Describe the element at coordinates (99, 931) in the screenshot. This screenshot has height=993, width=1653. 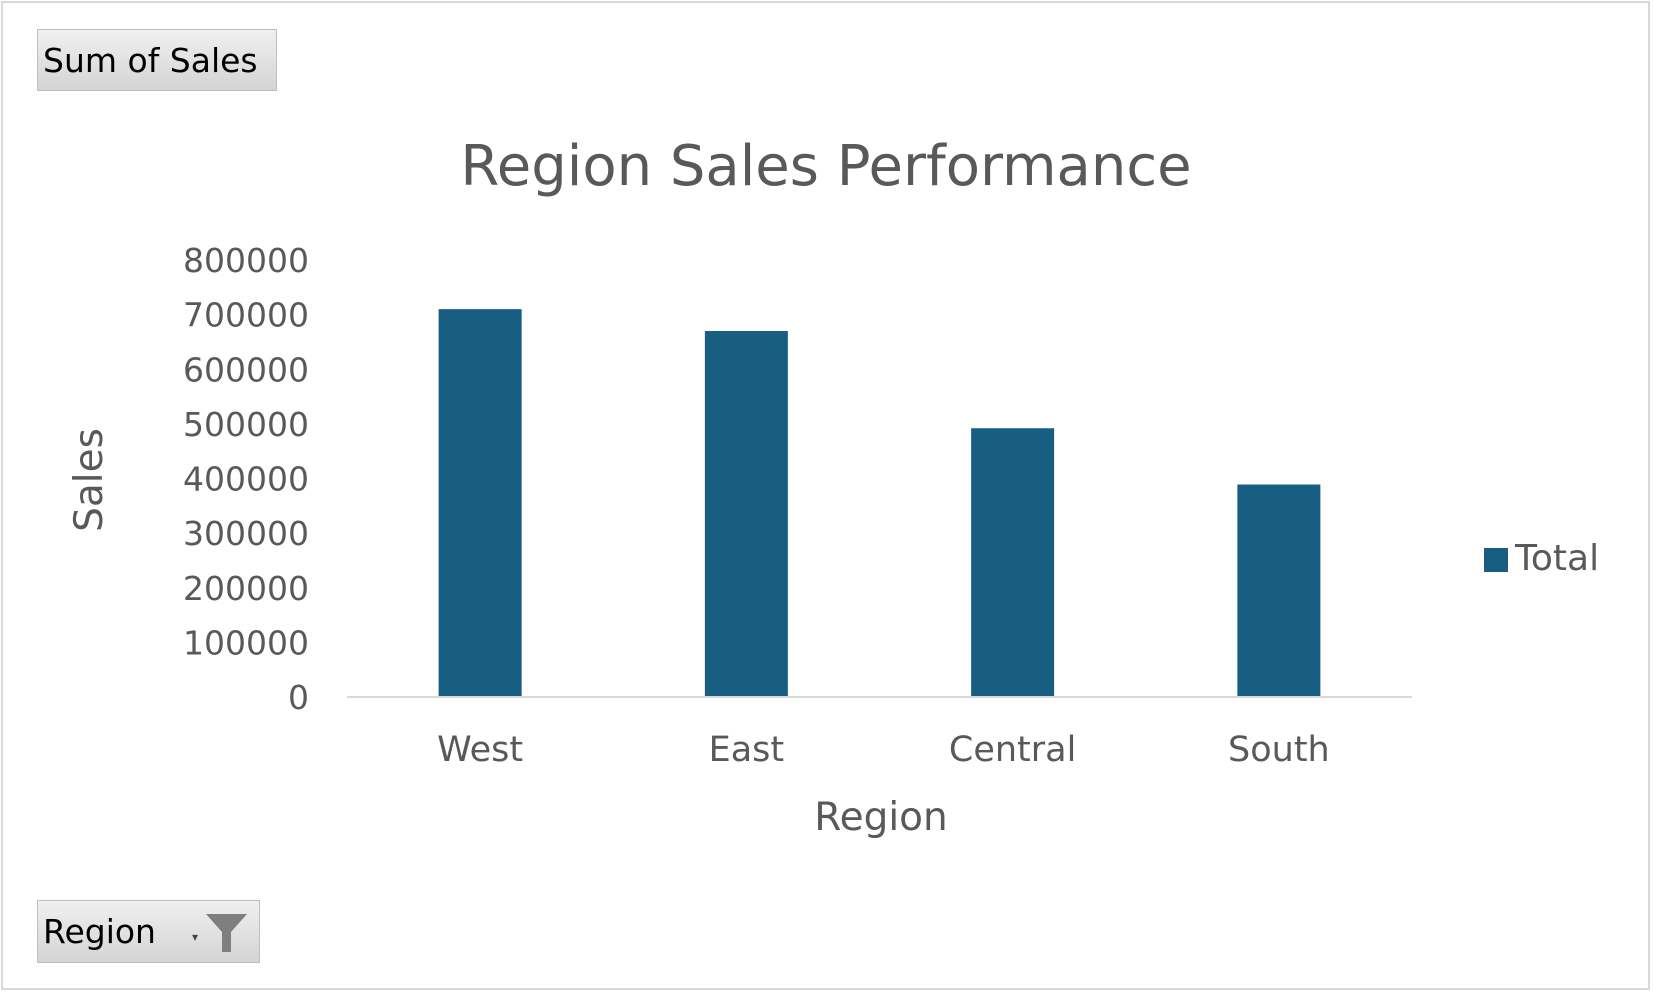
I see `axis-field-label: Region` at that location.